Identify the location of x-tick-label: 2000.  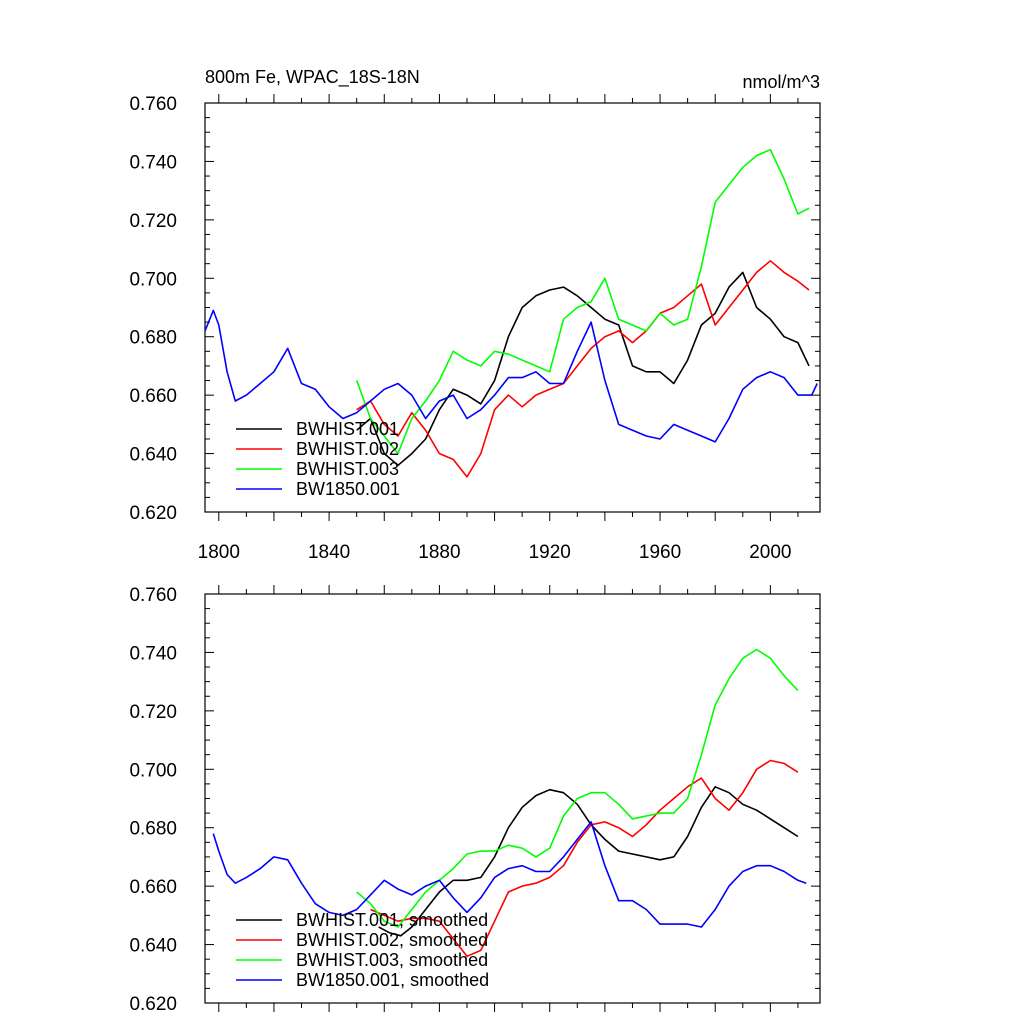
(770, 552).